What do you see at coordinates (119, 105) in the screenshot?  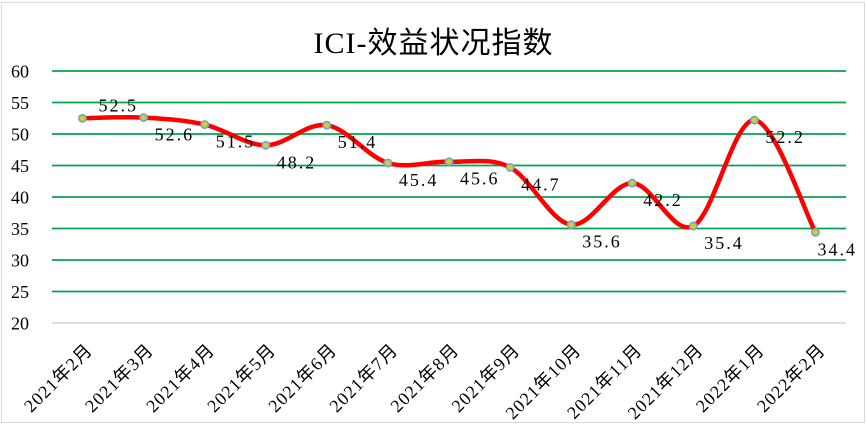 I see `data-point-label: 52.5` at bounding box center [119, 105].